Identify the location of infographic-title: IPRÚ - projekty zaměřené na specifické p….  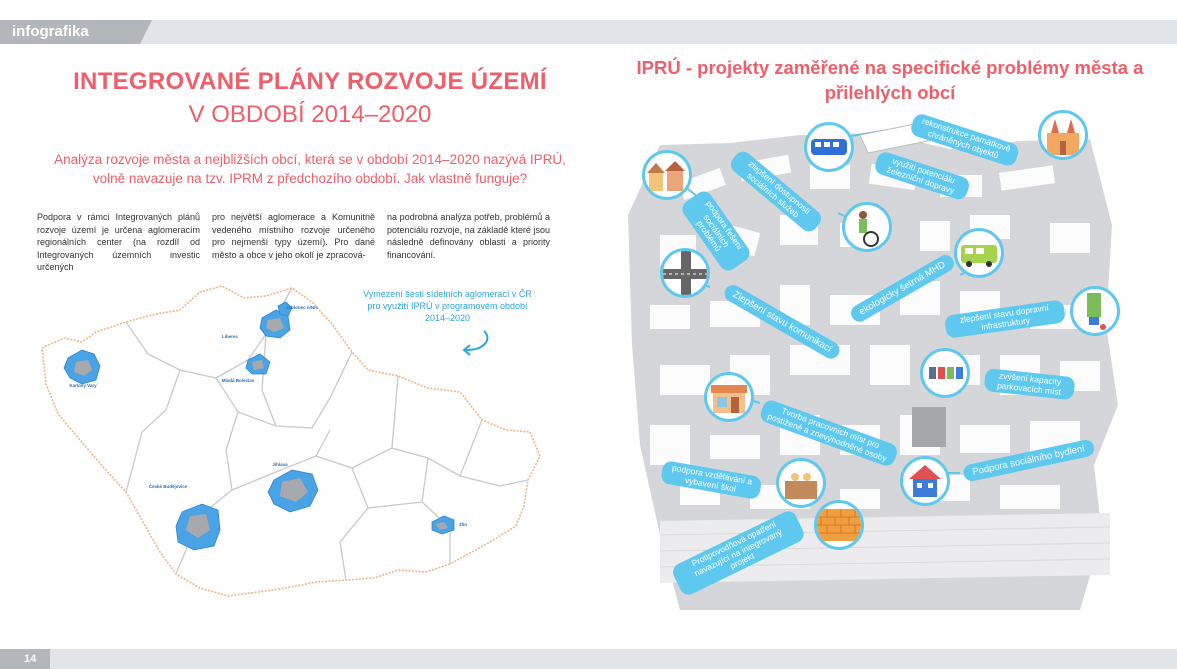
(890, 80).